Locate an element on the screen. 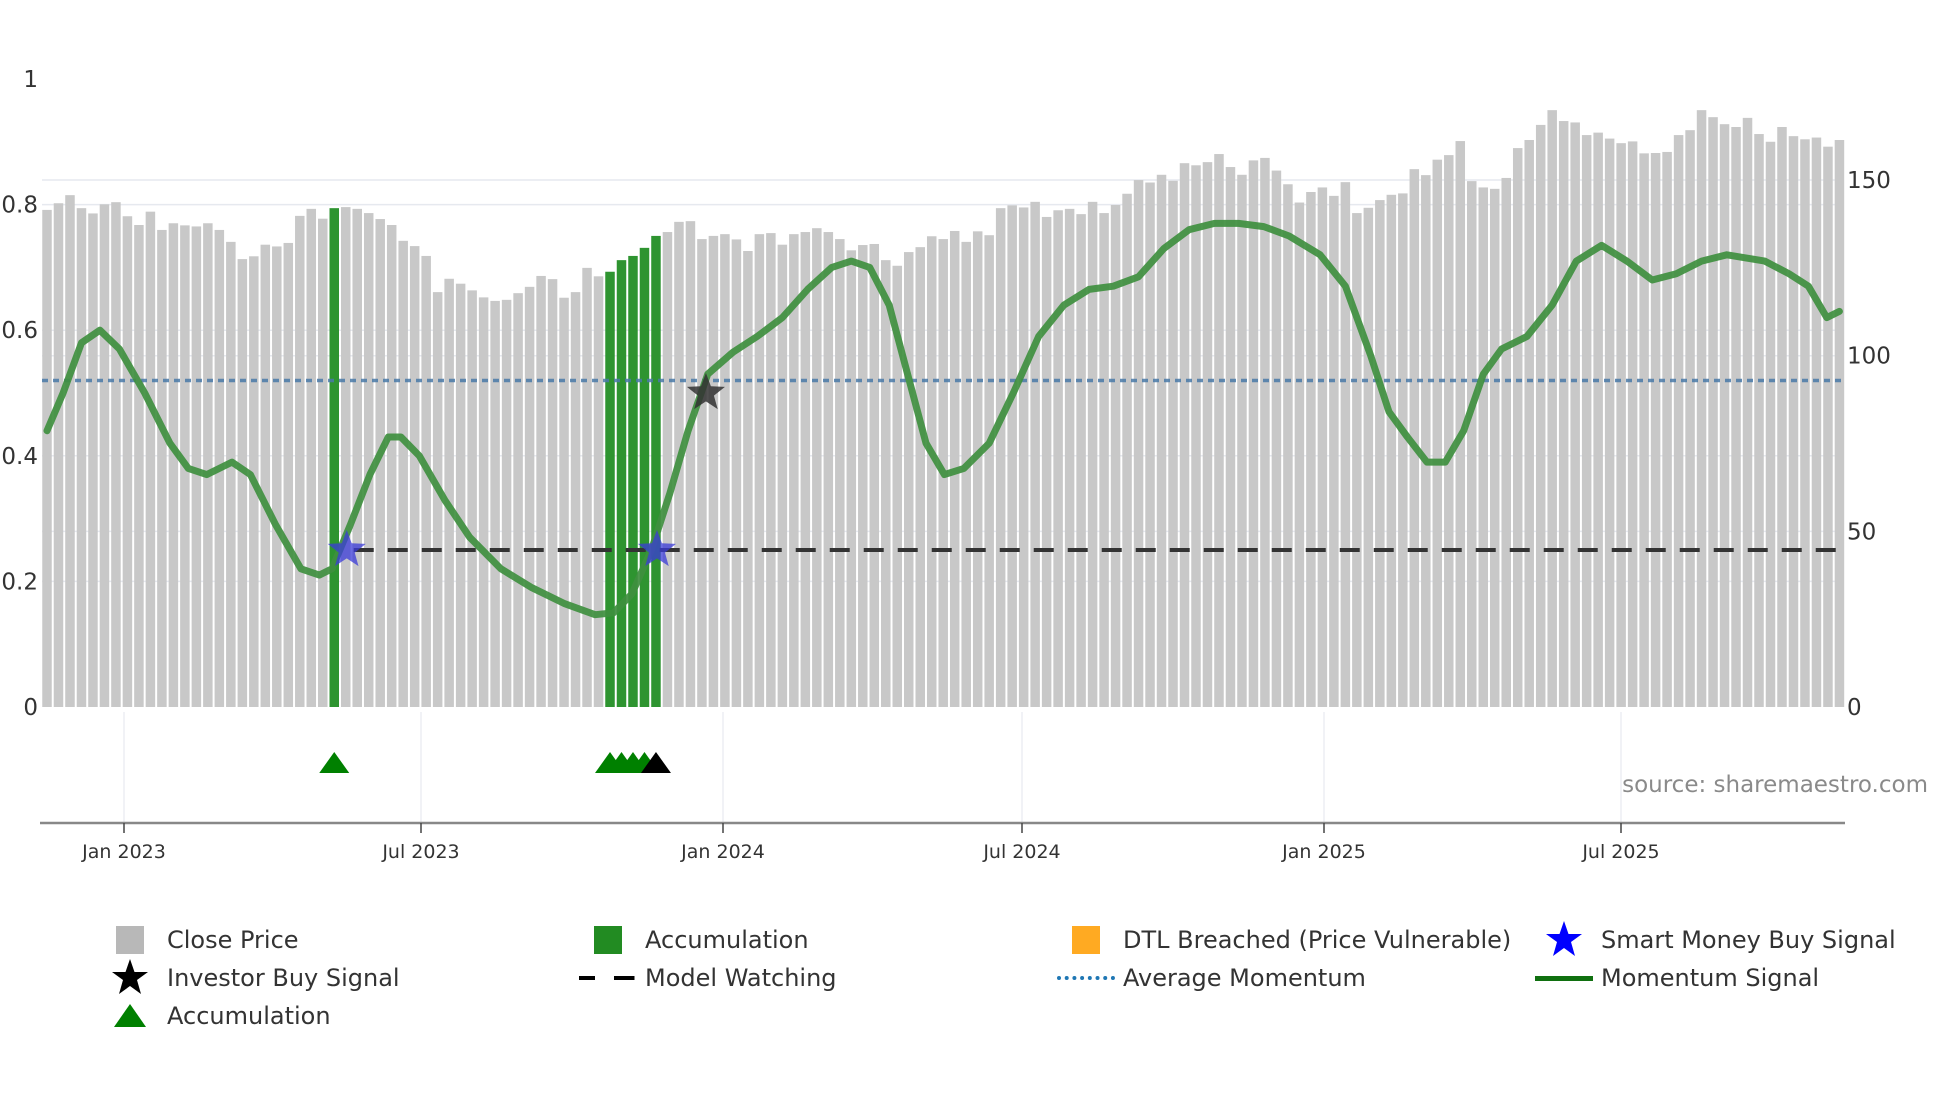 Image resolution: width=1960 pixels, height=1102 pixels. right-axis-tick: 150 is located at coordinates (1869, 181).